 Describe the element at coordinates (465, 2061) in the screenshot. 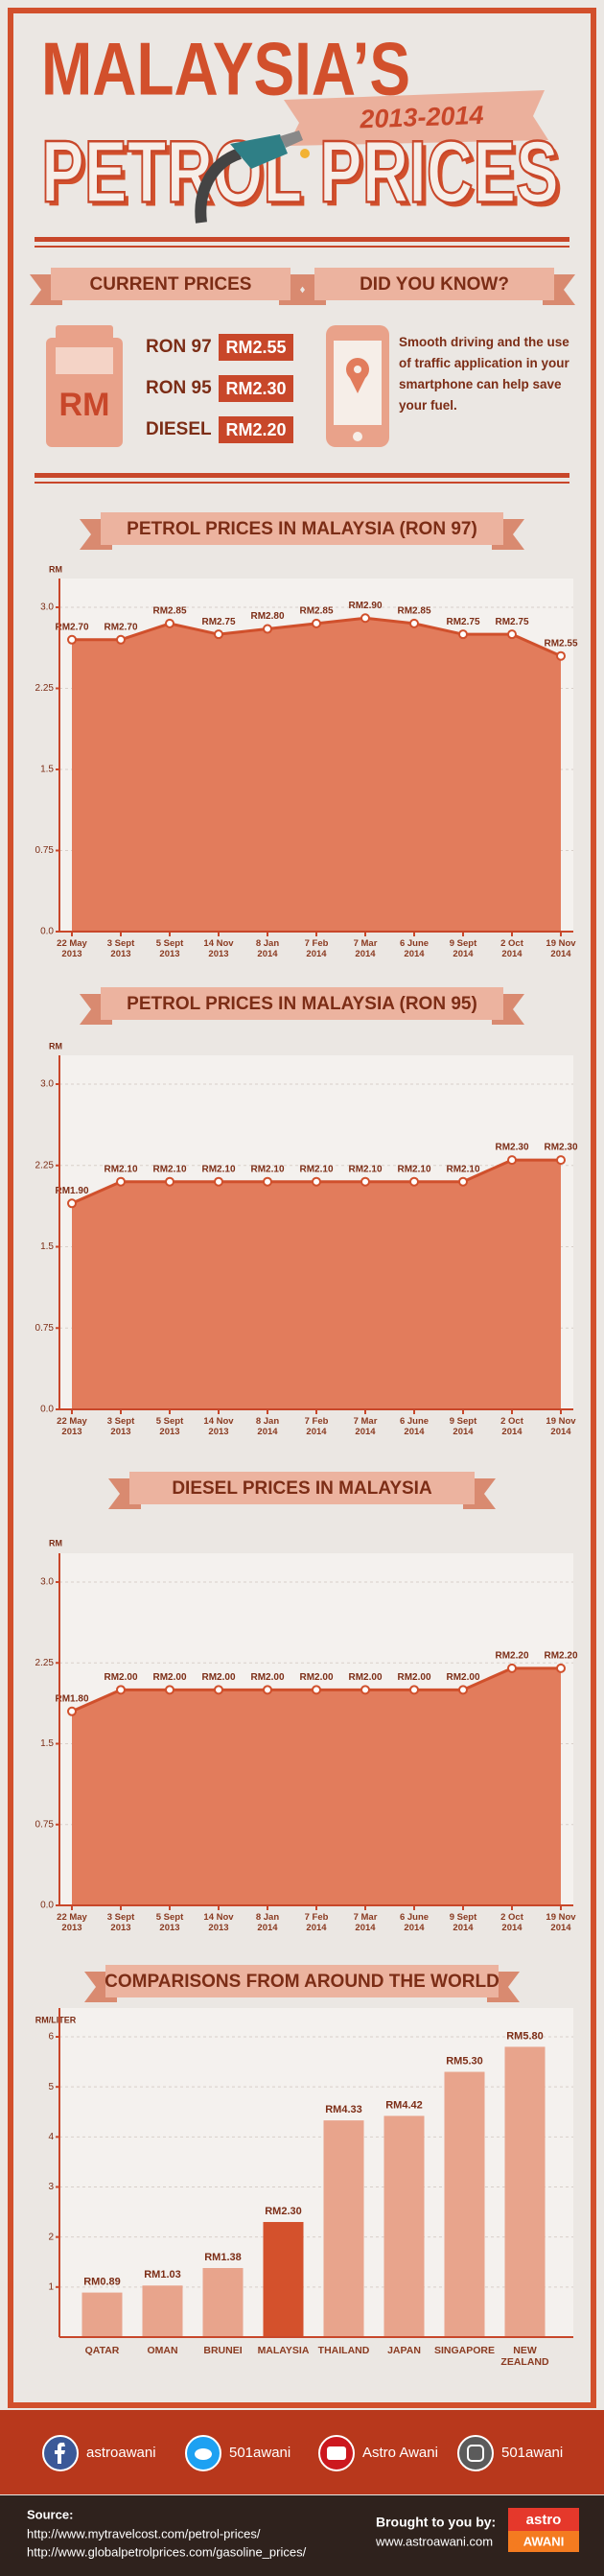

I see `value-label: RM5.30` at that location.